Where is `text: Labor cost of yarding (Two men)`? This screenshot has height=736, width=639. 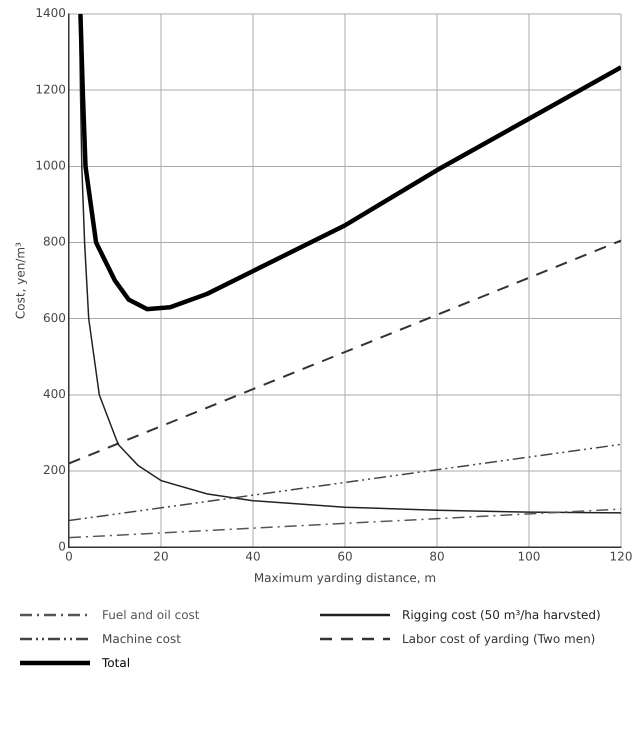
text: Labor cost of yarding (Two men) is located at coordinates (499, 639).